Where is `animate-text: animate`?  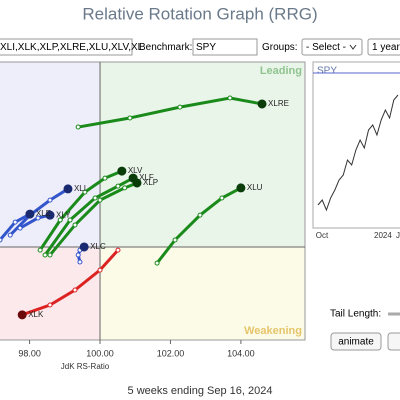 animate-text: animate is located at coordinates (356, 342).